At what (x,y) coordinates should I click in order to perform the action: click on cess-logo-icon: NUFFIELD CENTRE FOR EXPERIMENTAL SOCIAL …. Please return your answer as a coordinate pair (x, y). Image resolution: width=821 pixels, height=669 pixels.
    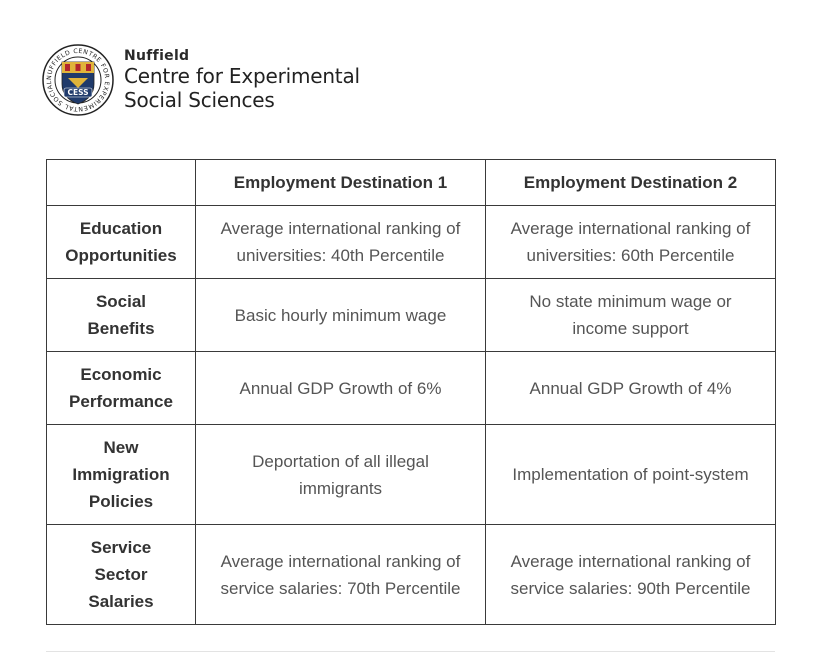
    Looking at the image, I should click on (78, 80).